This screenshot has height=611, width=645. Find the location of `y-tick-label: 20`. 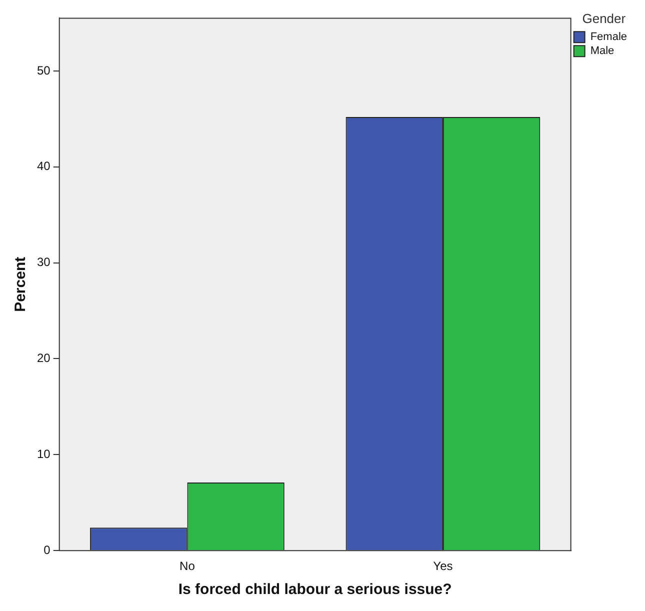

y-tick-label: 20 is located at coordinates (43, 358).